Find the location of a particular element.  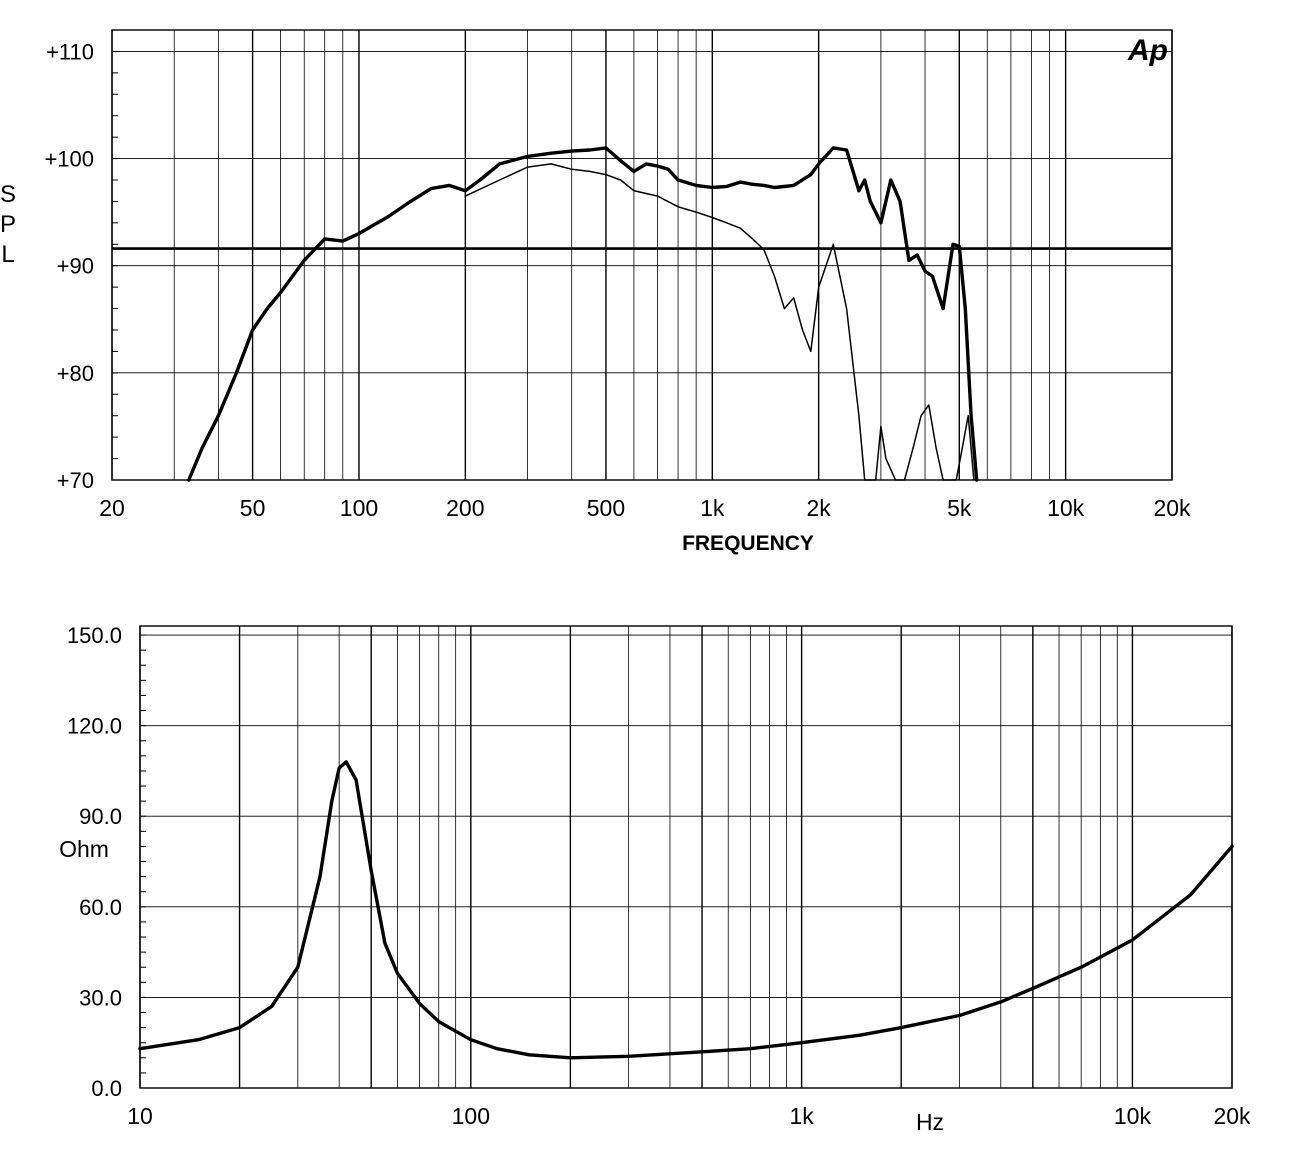

impedance-xtick-label: 10 is located at coordinates (140, 1116).